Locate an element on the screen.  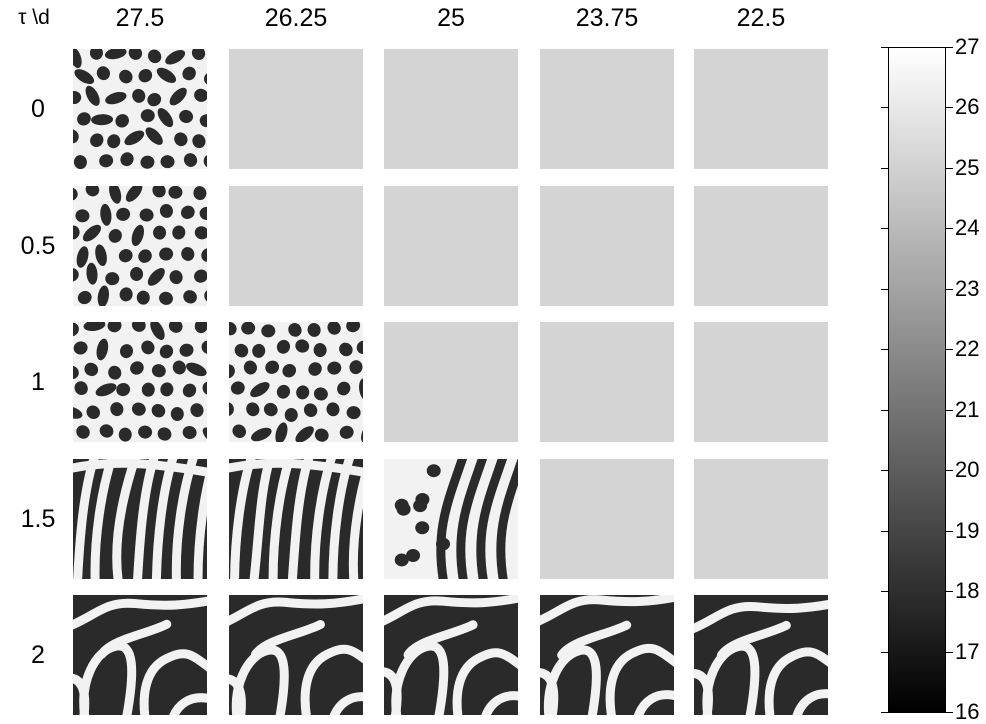
colorbar-tick-label: 18 is located at coordinates (967, 591).